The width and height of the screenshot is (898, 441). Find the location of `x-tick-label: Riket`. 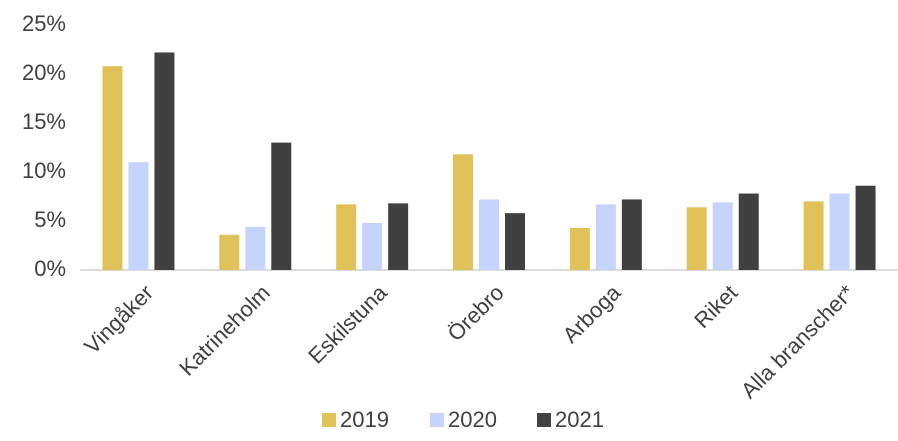

x-tick-label: Riket is located at coordinates (715, 306).